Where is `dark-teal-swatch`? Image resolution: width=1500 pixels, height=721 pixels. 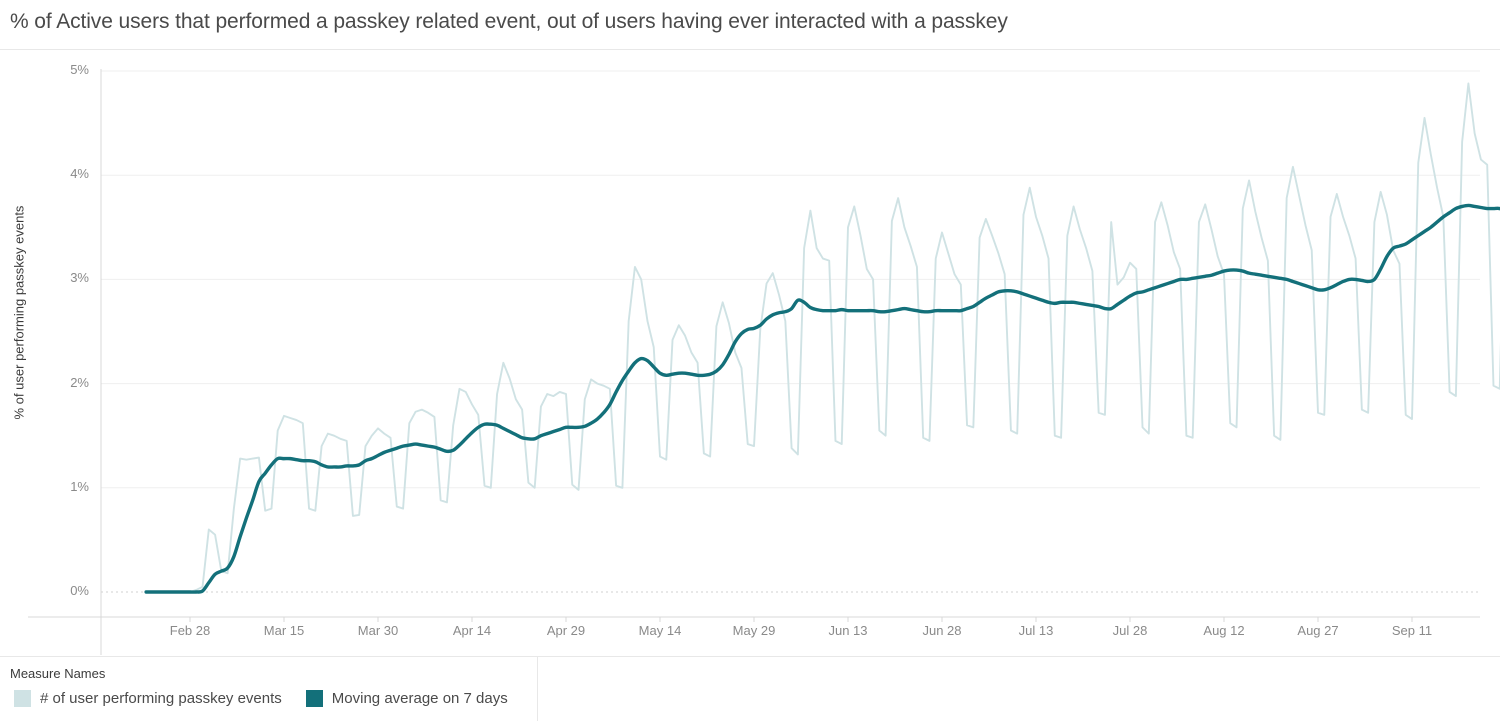
dark-teal-swatch is located at coordinates (314, 698).